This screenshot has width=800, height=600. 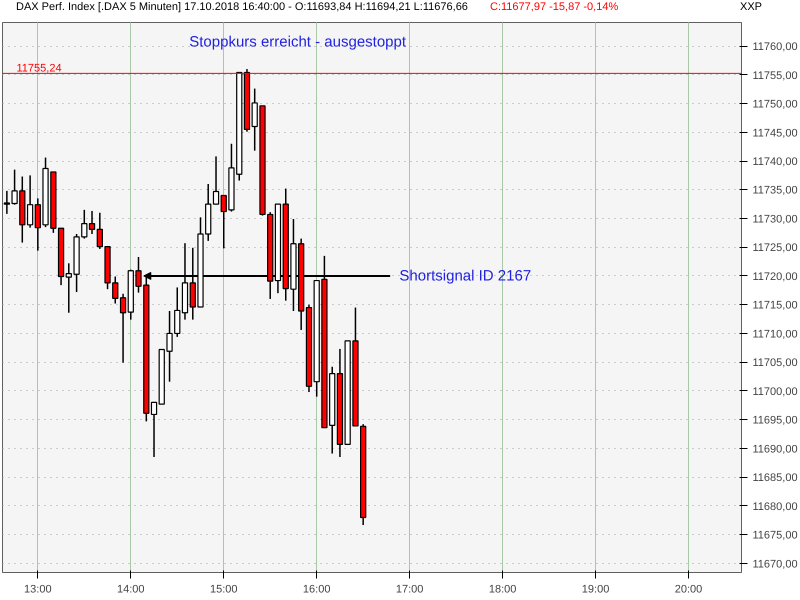 I want to click on x-tick-label: 16:00, so click(x=316, y=590).